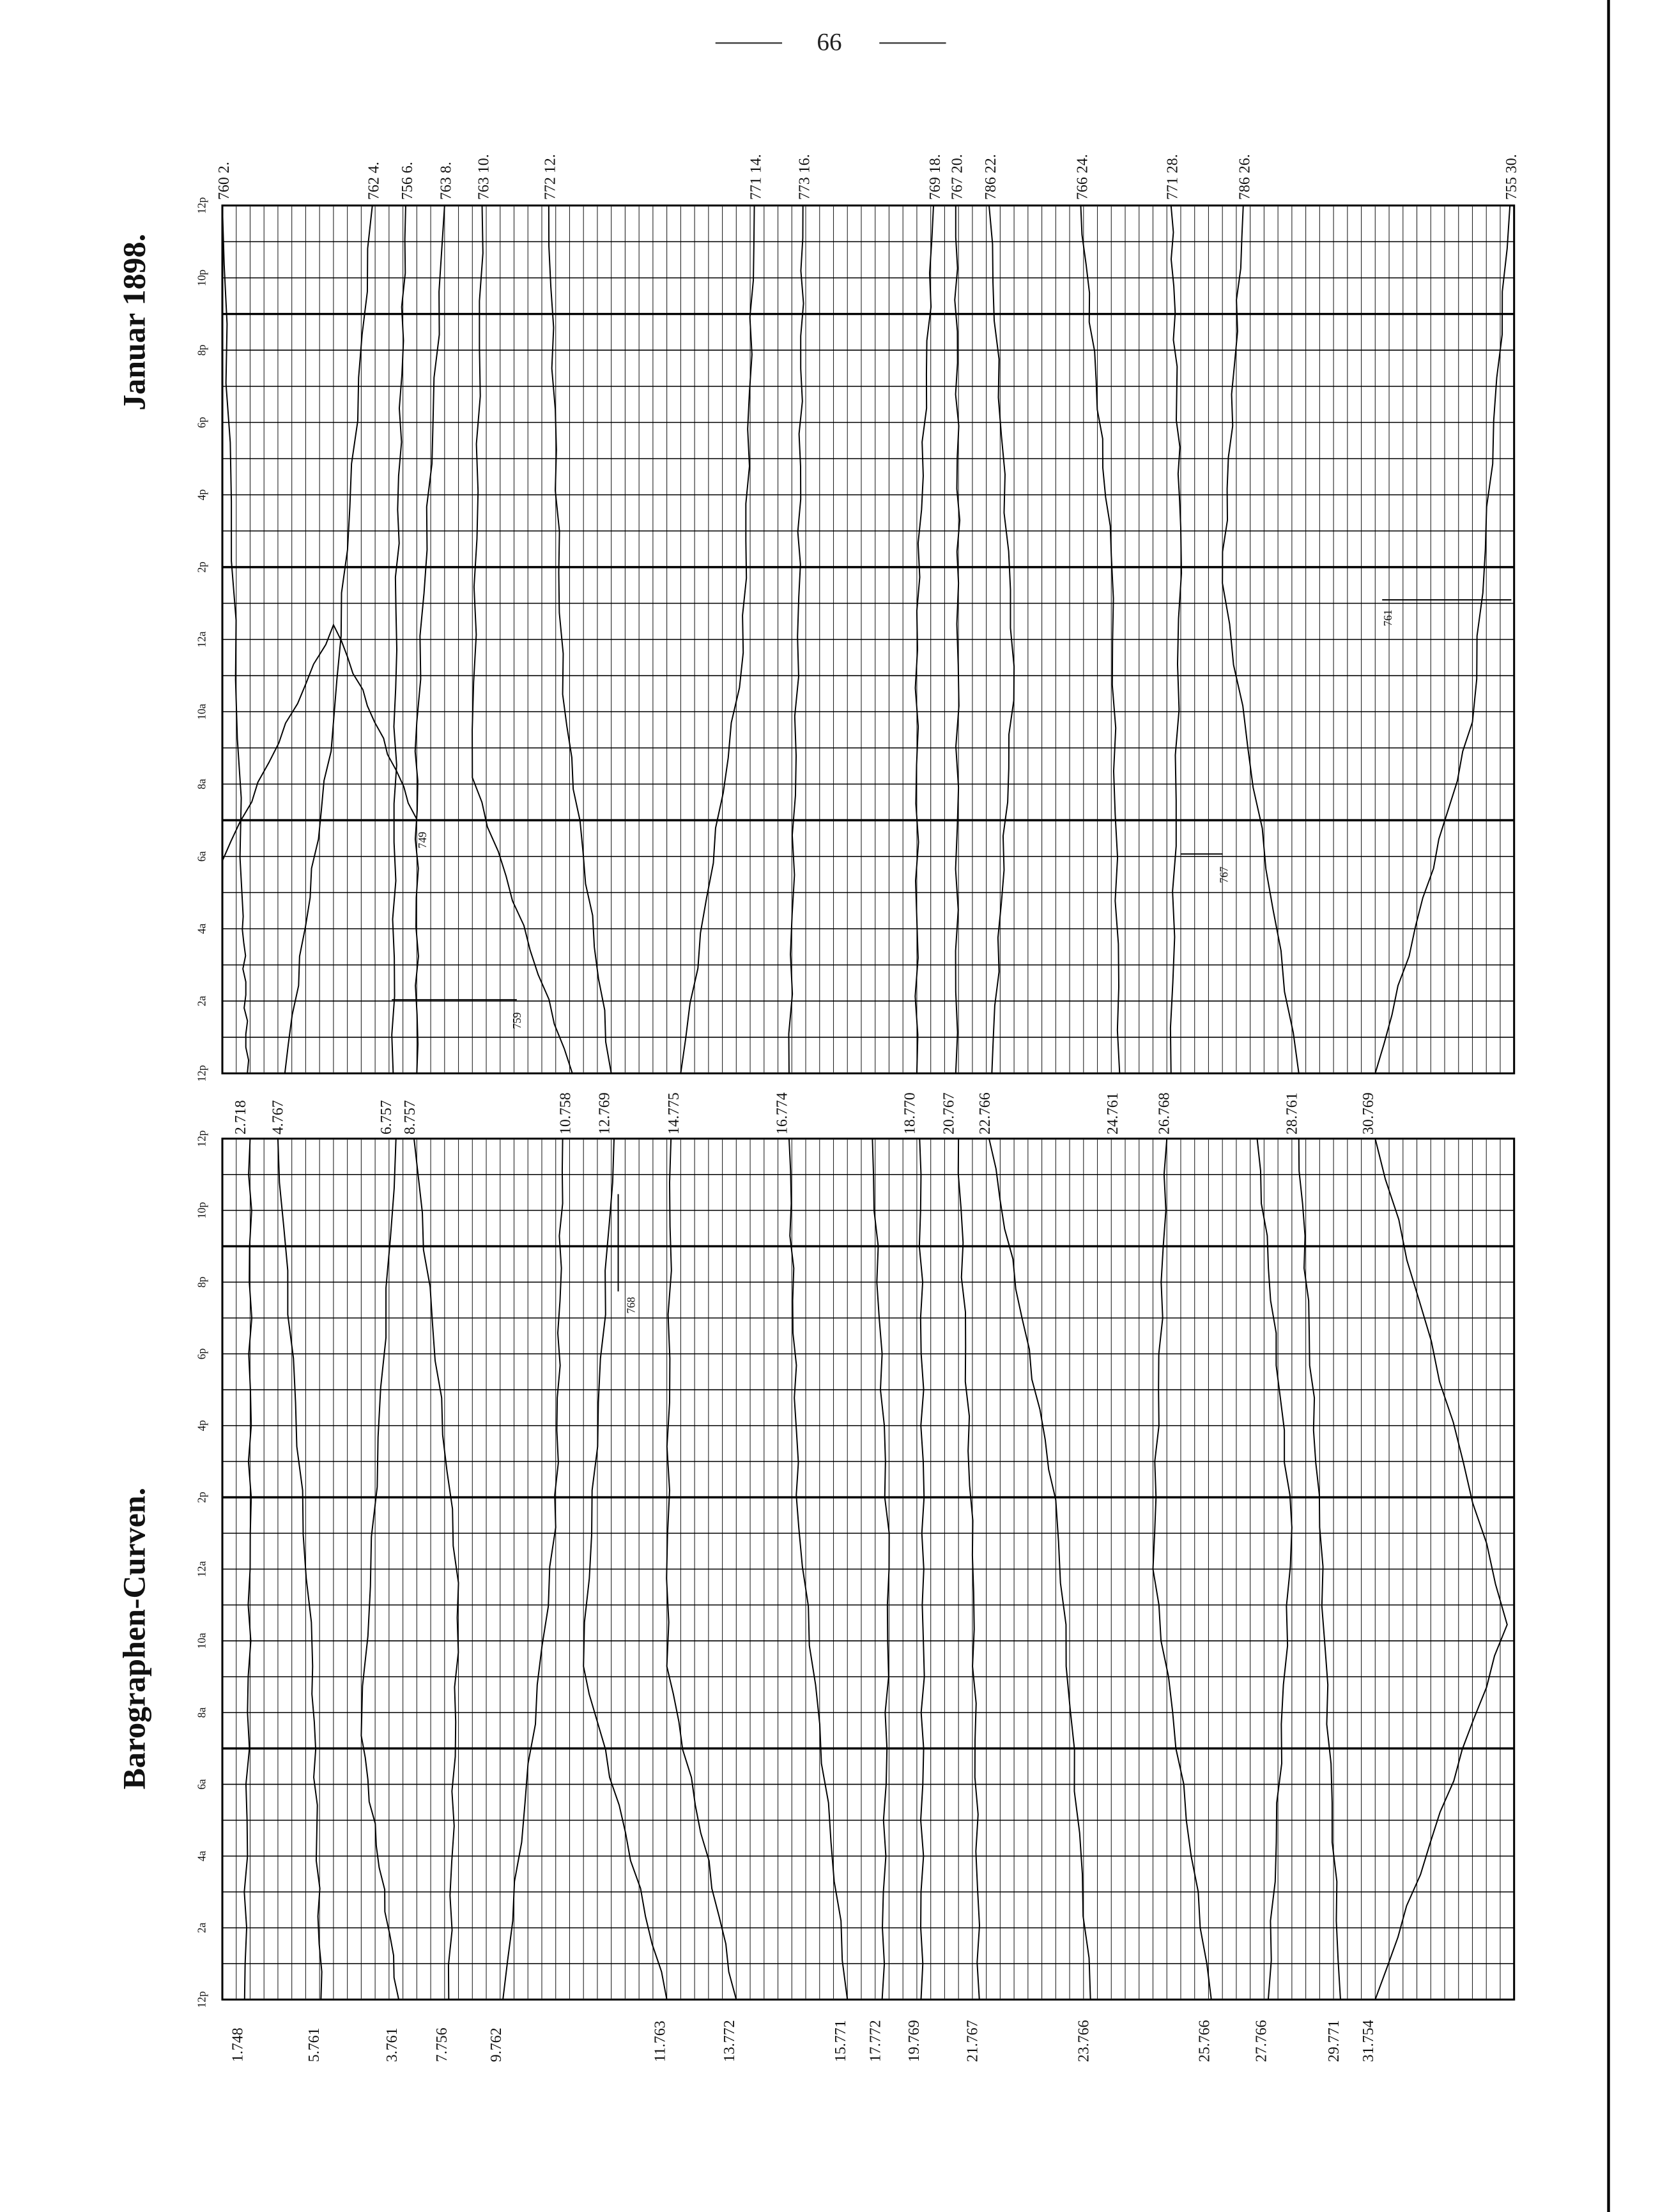 Image resolution: width=1667 pixels, height=2212 pixels. What do you see at coordinates (1205, 2041) in the screenshot?
I see `start-label: 25.766` at bounding box center [1205, 2041].